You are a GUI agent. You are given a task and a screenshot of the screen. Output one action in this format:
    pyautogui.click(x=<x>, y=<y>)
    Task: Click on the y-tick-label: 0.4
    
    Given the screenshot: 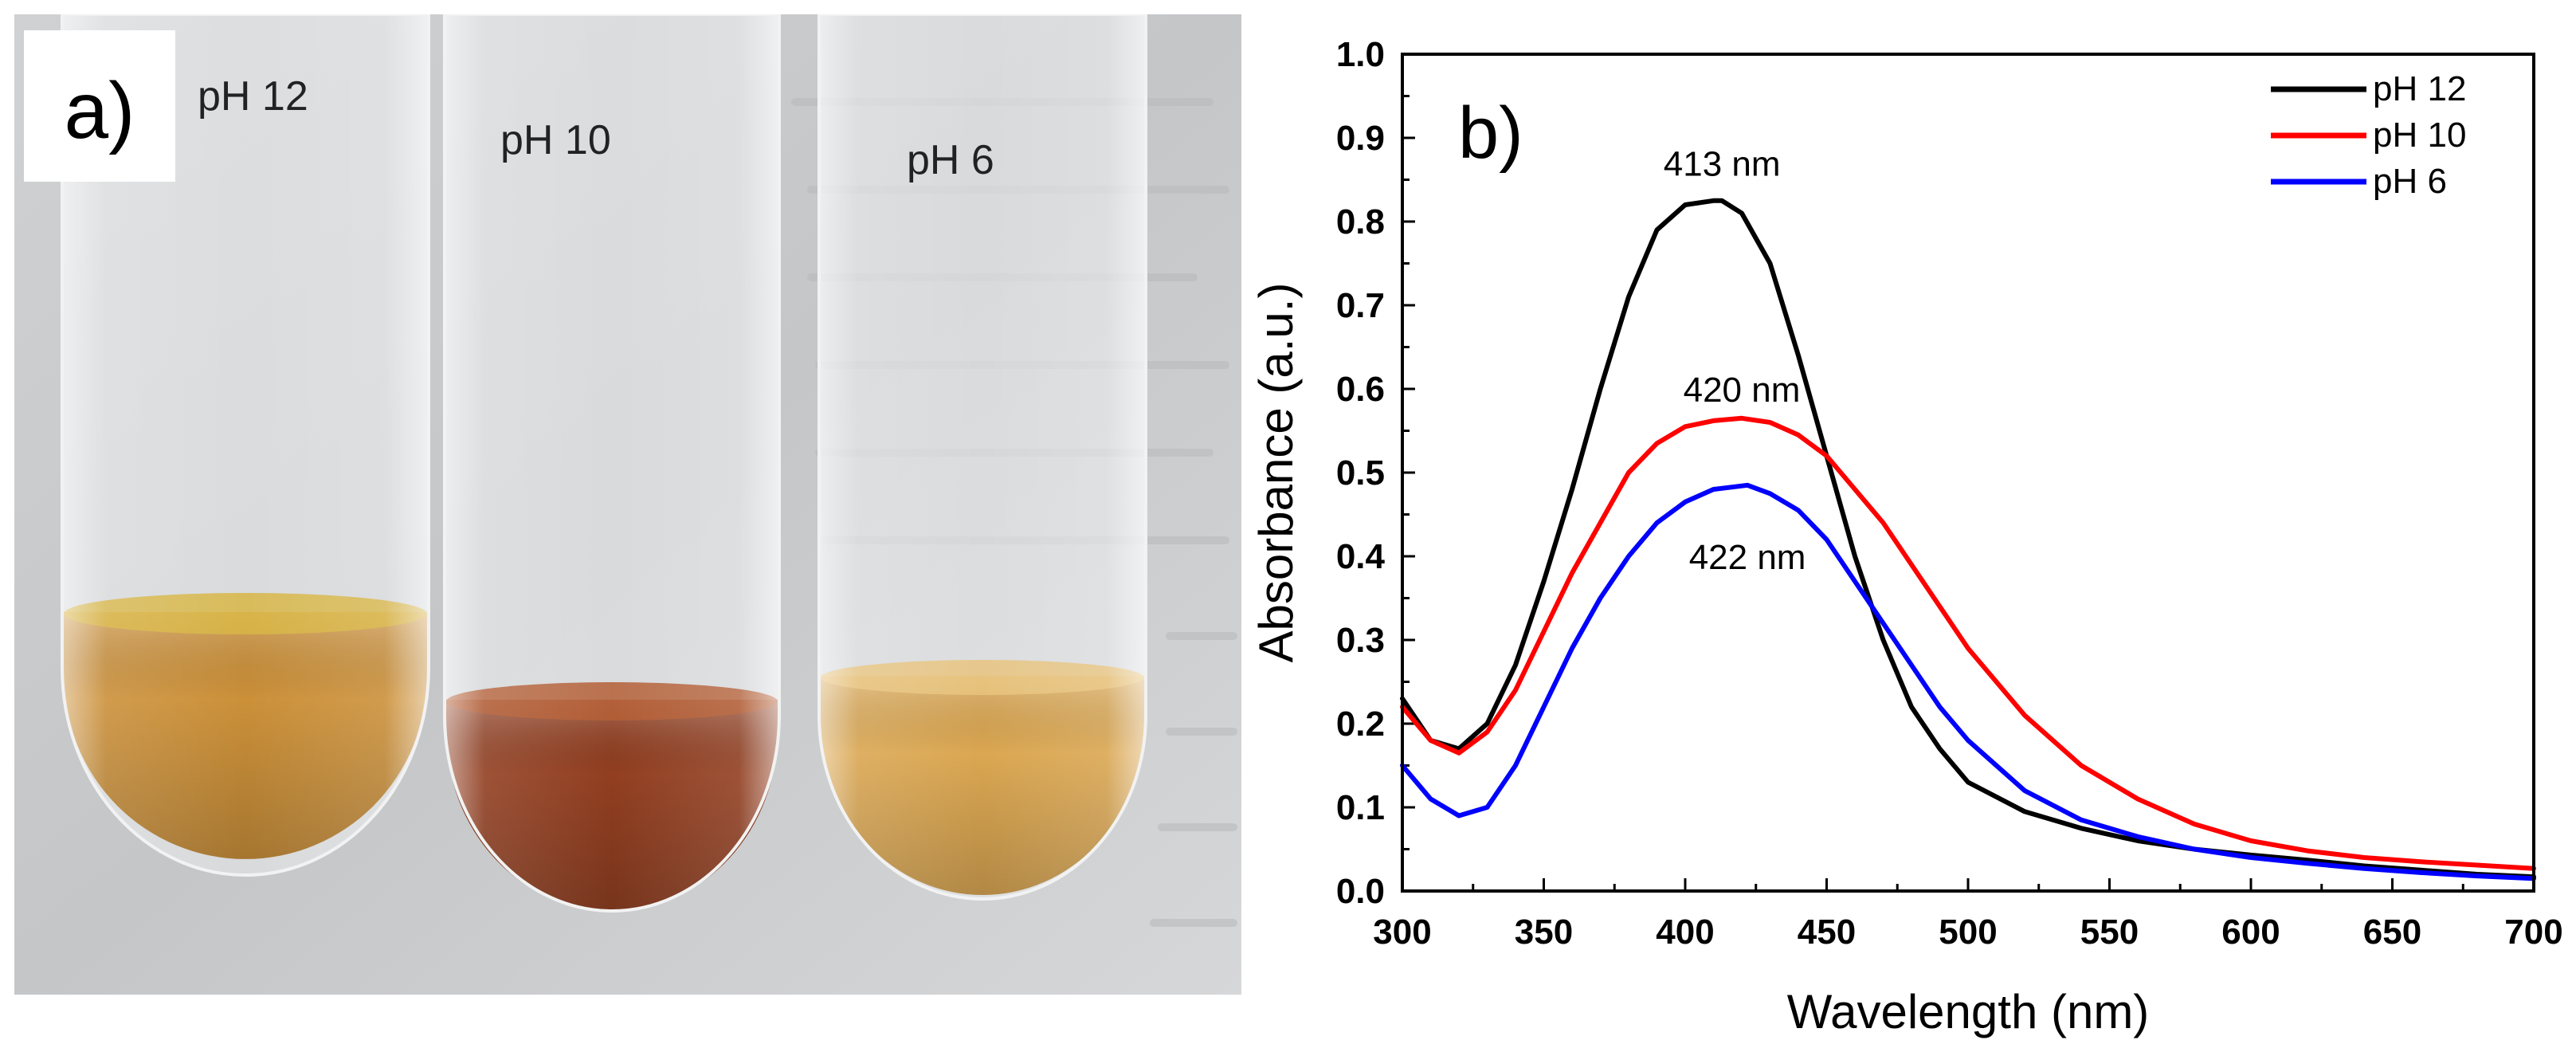 What is the action you would take?
    pyautogui.click(x=1361, y=556)
    